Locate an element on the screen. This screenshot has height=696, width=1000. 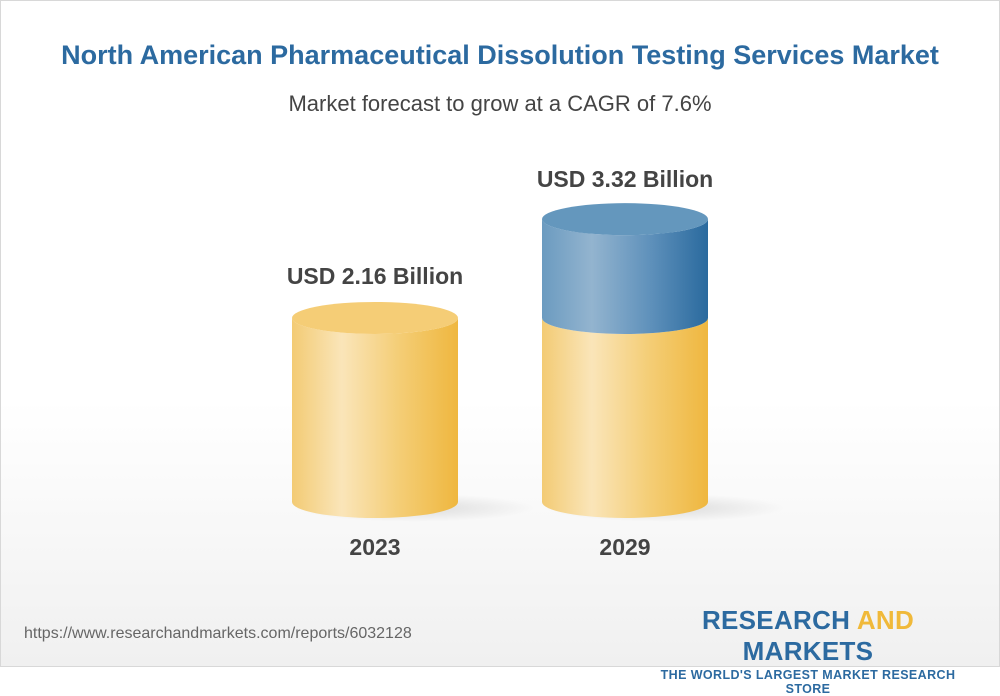
logo-research: RESEARCH is located at coordinates (776, 620).